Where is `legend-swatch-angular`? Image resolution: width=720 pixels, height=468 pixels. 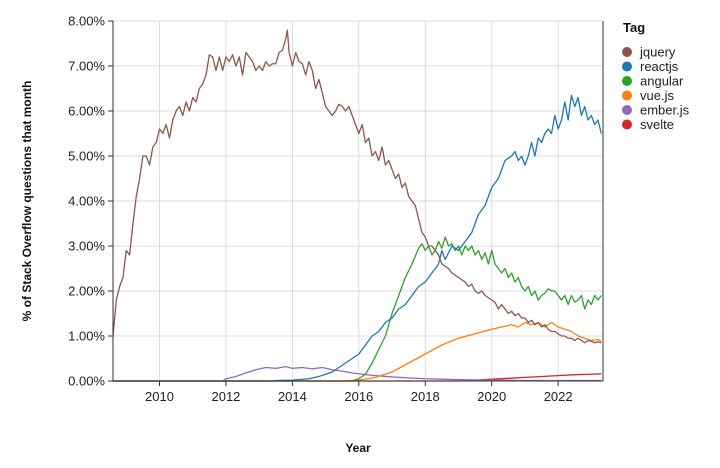
legend-swatch-angular is located at coordinates (627, 81).